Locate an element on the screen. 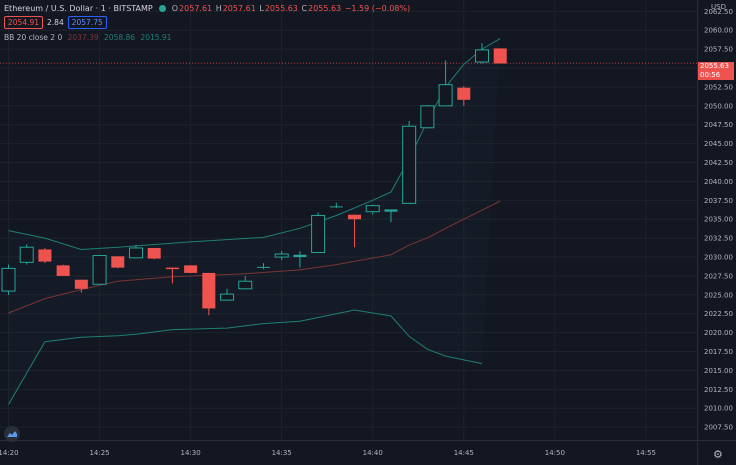 The width and height of the screenshot is (736, 465). time-tick-label: 14:25 is located at coordinates (99, 453).